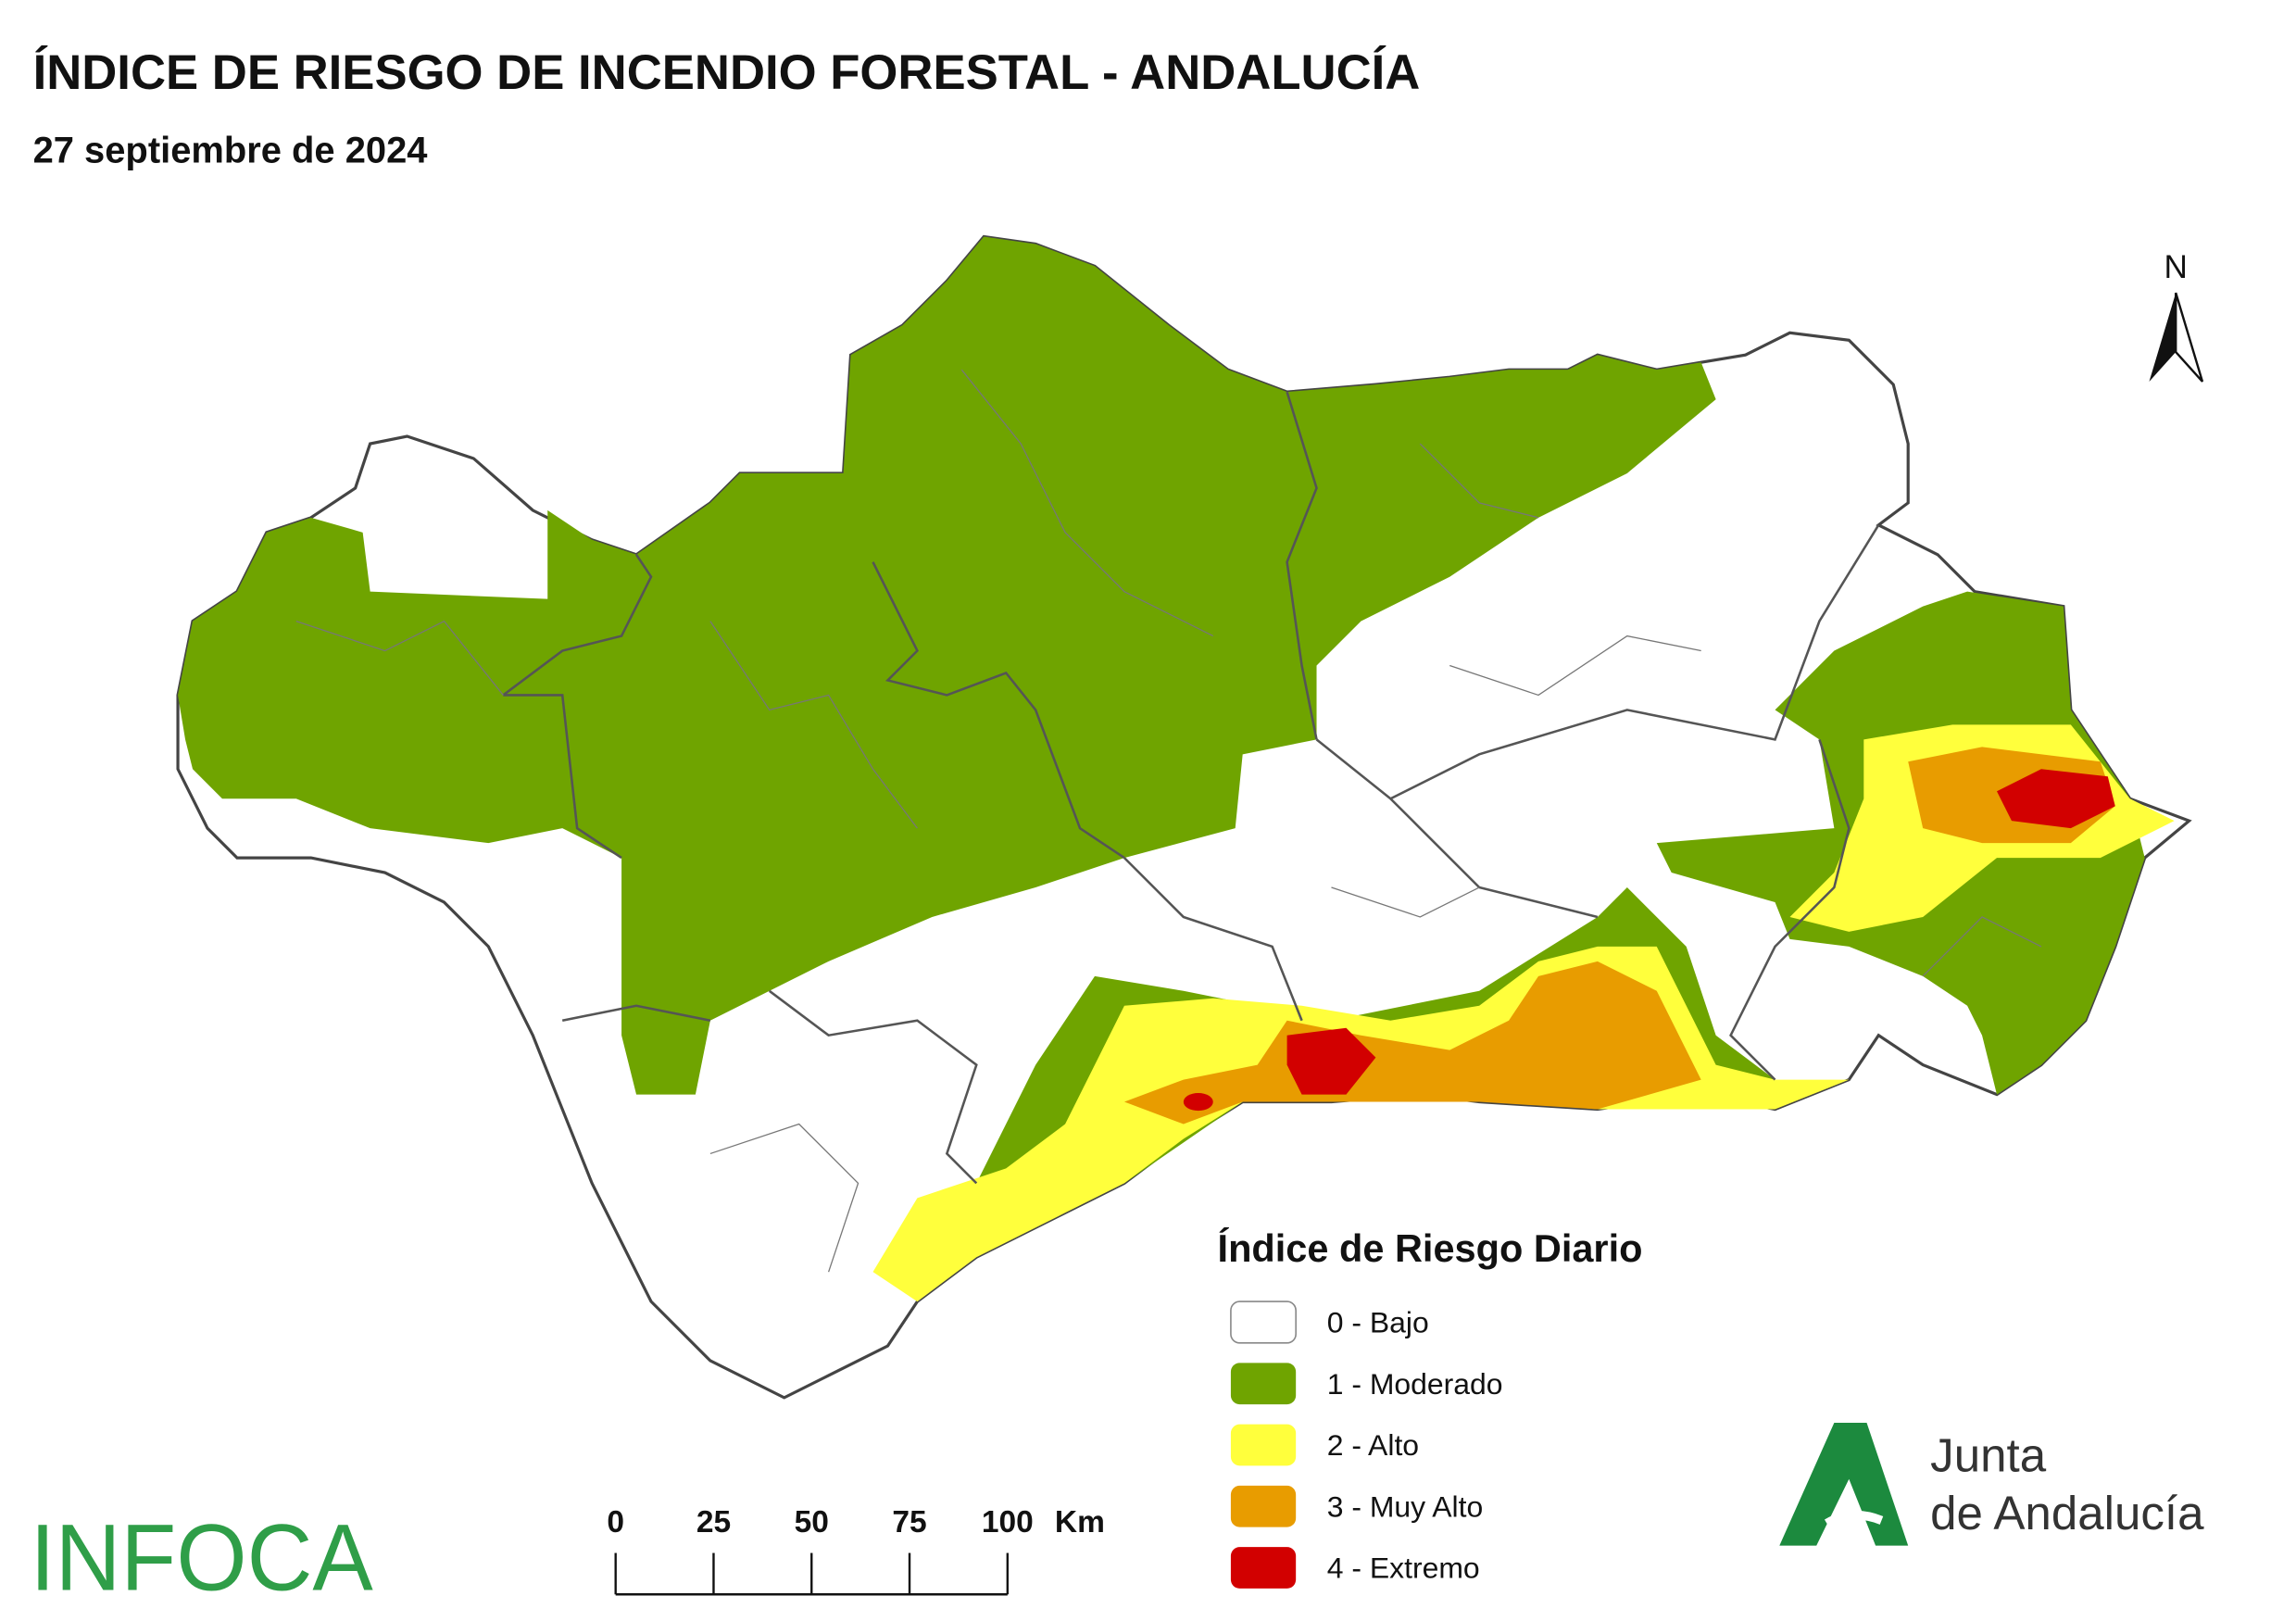 This screenshot has height=1621, width=2296. Describe the element at coordinates (1331, 1061) in the screenshot. I see `zone-extreme-malaga` at that location.